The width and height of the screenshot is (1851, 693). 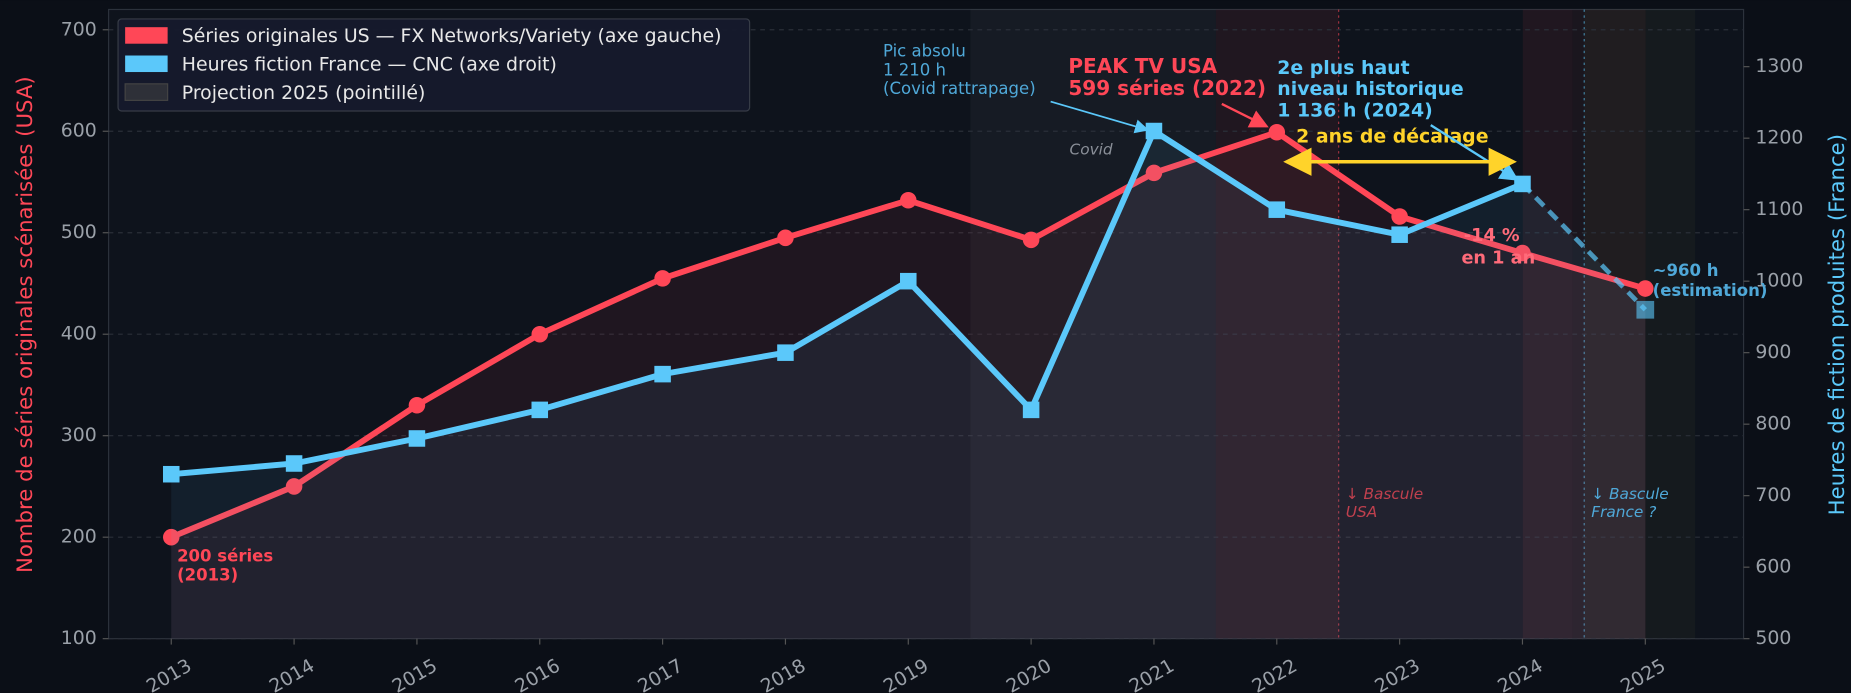 I want to click on annotation: France ?, so click(x=1623, y=512).